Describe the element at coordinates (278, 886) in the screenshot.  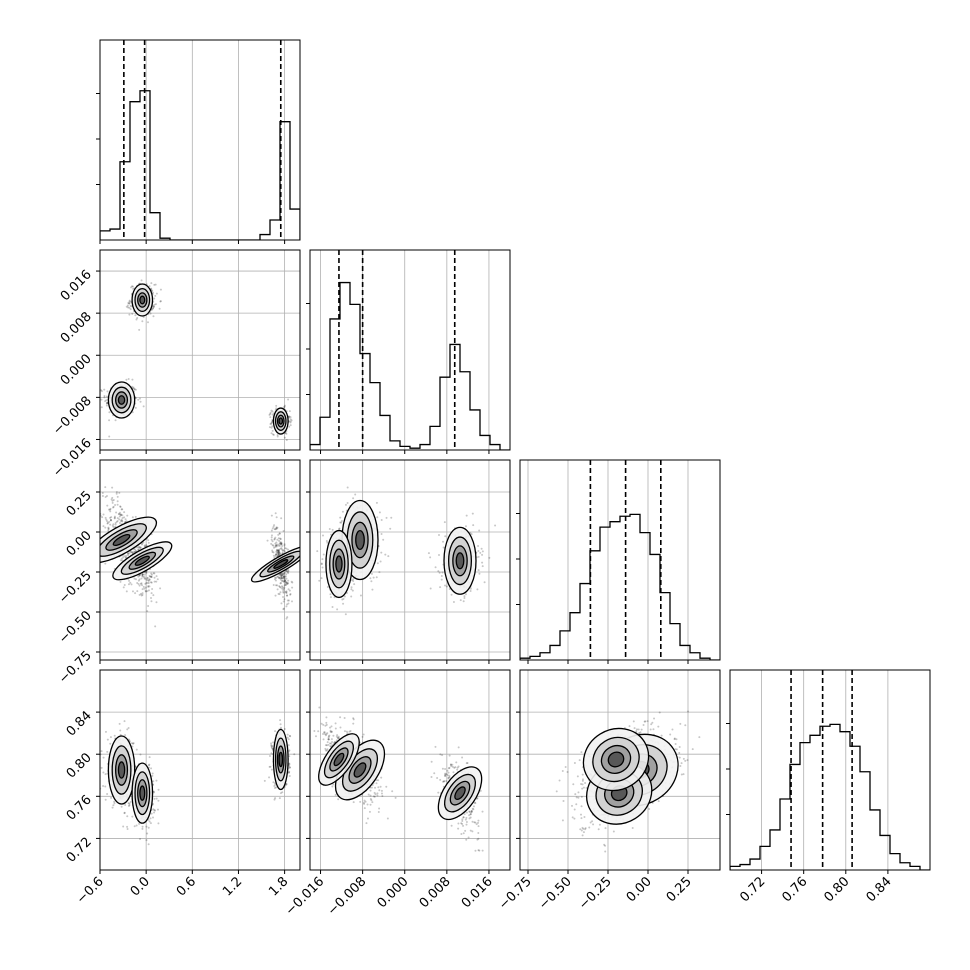
I see `x-tick-label-0: 1.8` at that location.